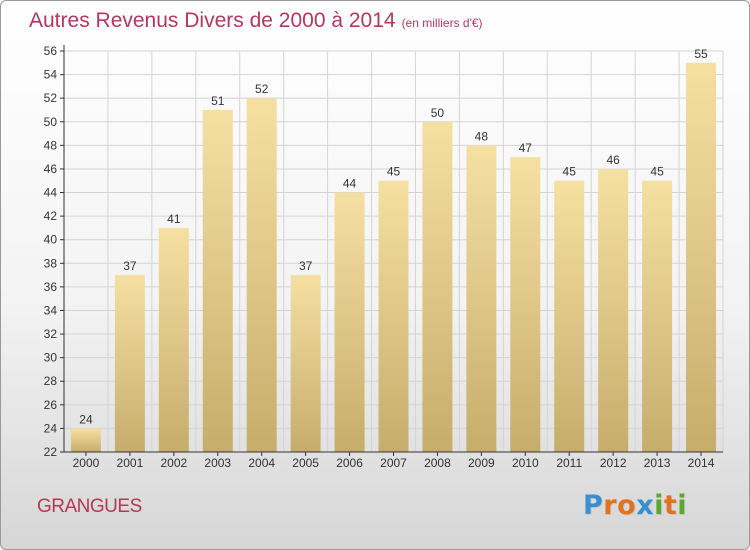 The image size is (750, 550). Describe the element at coordinates (670, 505) in the screenshot. I see `logo-letter: t` at that location.